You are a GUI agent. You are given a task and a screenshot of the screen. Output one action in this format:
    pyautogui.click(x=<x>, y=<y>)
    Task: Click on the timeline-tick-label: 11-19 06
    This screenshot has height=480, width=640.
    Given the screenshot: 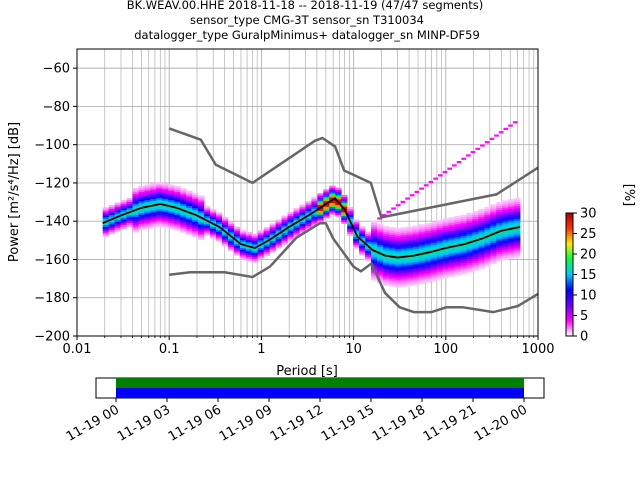 What is the action you would take?
    pyautogui.click(x=195, y=423)
    